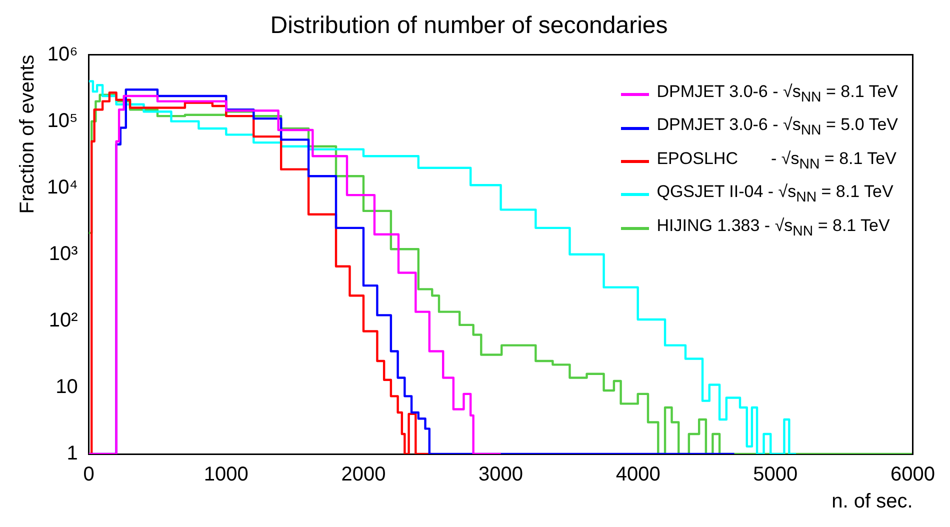  I want to click on x-tick-label: 0, so click(88, 475).